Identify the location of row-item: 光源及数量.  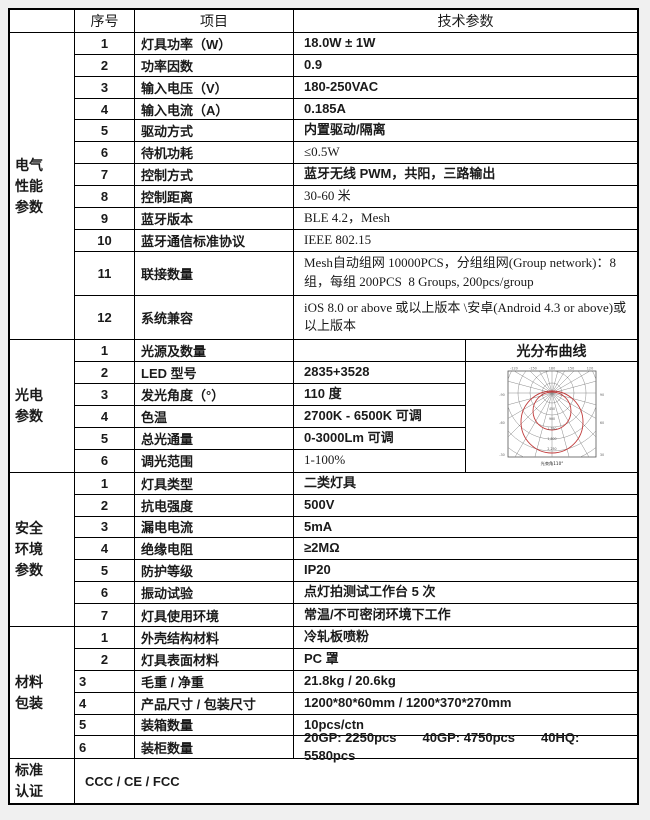
(214, 351).